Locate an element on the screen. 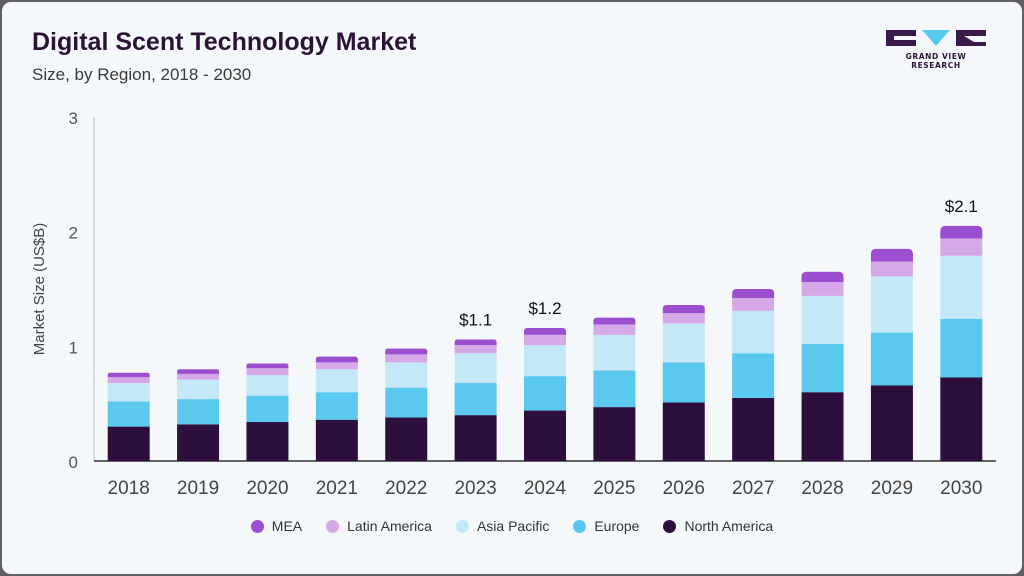 The width and height of the screenshot is (1024, 576). legend-item: Europe is located at coordinates (606, 526).